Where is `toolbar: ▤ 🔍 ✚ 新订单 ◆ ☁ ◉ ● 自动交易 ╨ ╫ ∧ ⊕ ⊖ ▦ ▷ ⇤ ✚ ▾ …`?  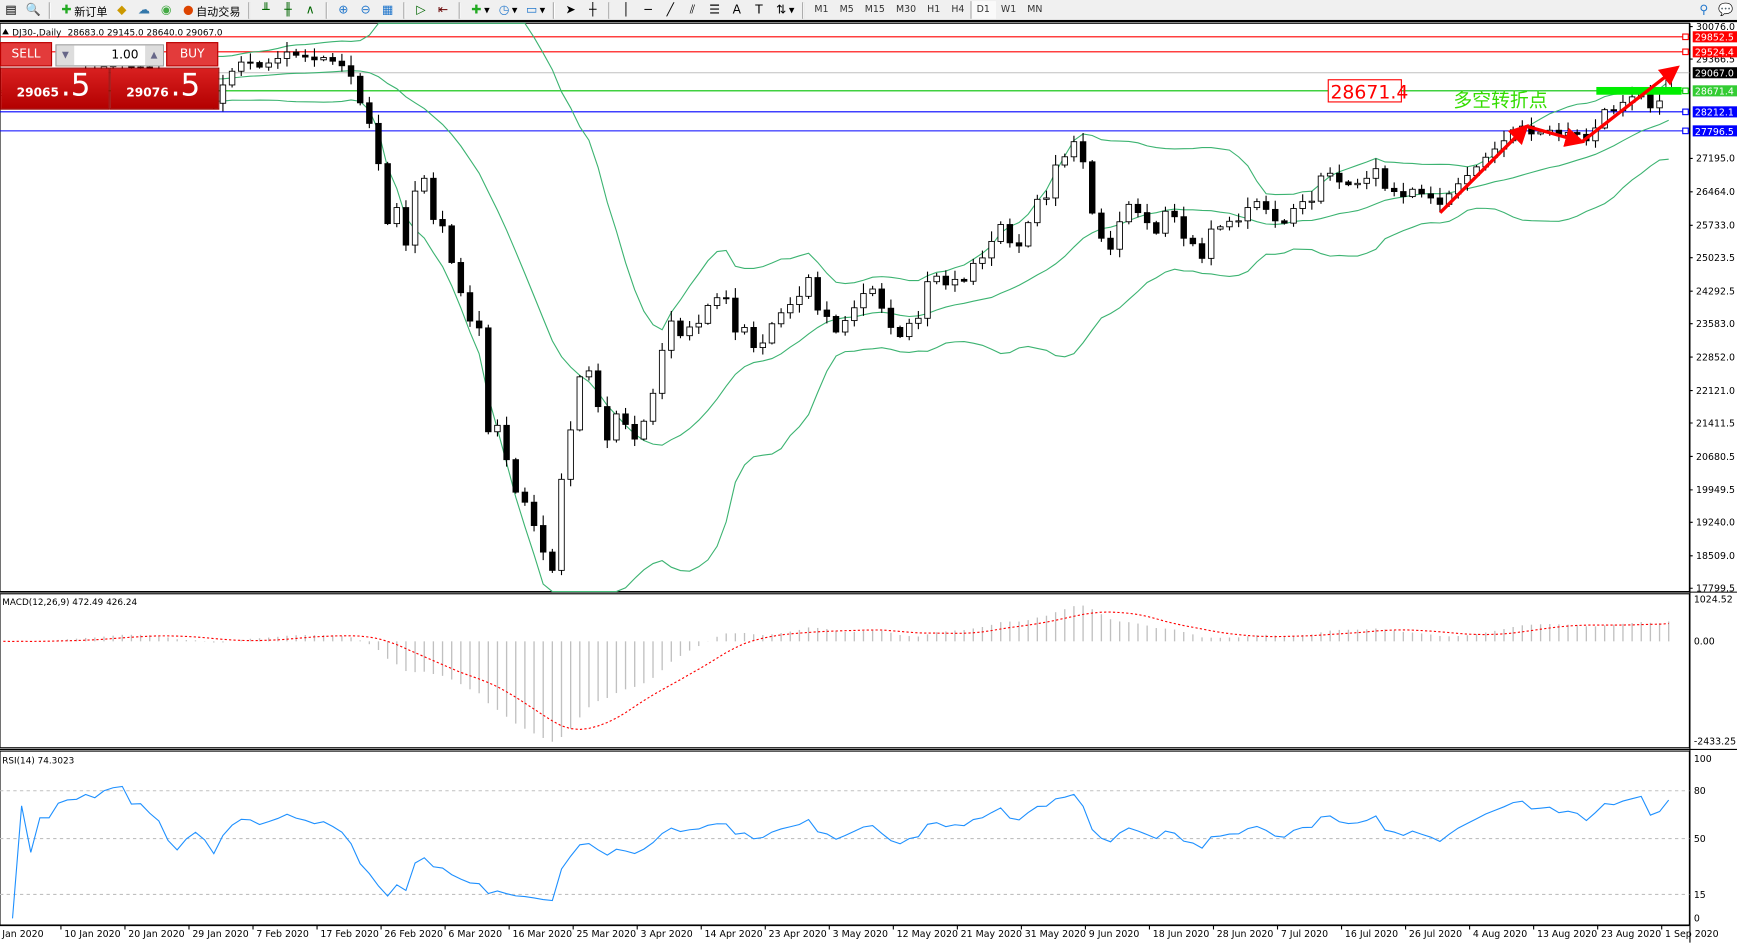
toolbar: ▤ 🔍 ✚ 新订单 ◆ ☁ ◉ ● 自动交易 ╨ ╫ ∧ ⊕ ⊖ ▦ ▷ ⇤ ✚ ▾ … is located at coordinates (868, 11).